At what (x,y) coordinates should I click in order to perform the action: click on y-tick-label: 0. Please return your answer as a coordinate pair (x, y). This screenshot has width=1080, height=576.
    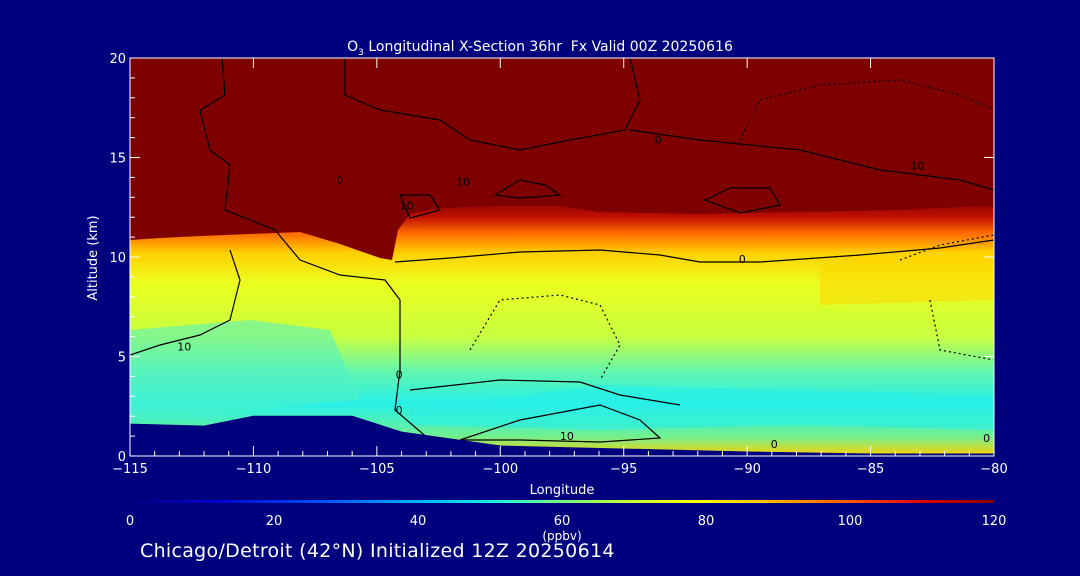
    Looking at the image, I should click on (122, 457).